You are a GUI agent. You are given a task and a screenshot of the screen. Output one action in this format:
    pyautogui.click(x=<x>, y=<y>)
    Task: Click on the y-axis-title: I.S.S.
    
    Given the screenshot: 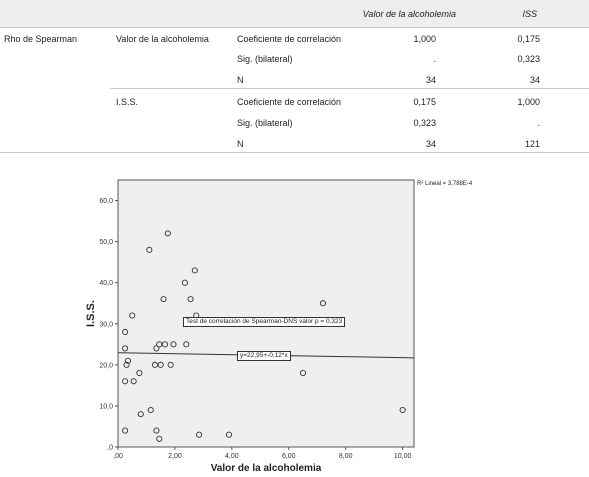 What is the action you would take?
    pyautogui.click(x=91, y=313)
    